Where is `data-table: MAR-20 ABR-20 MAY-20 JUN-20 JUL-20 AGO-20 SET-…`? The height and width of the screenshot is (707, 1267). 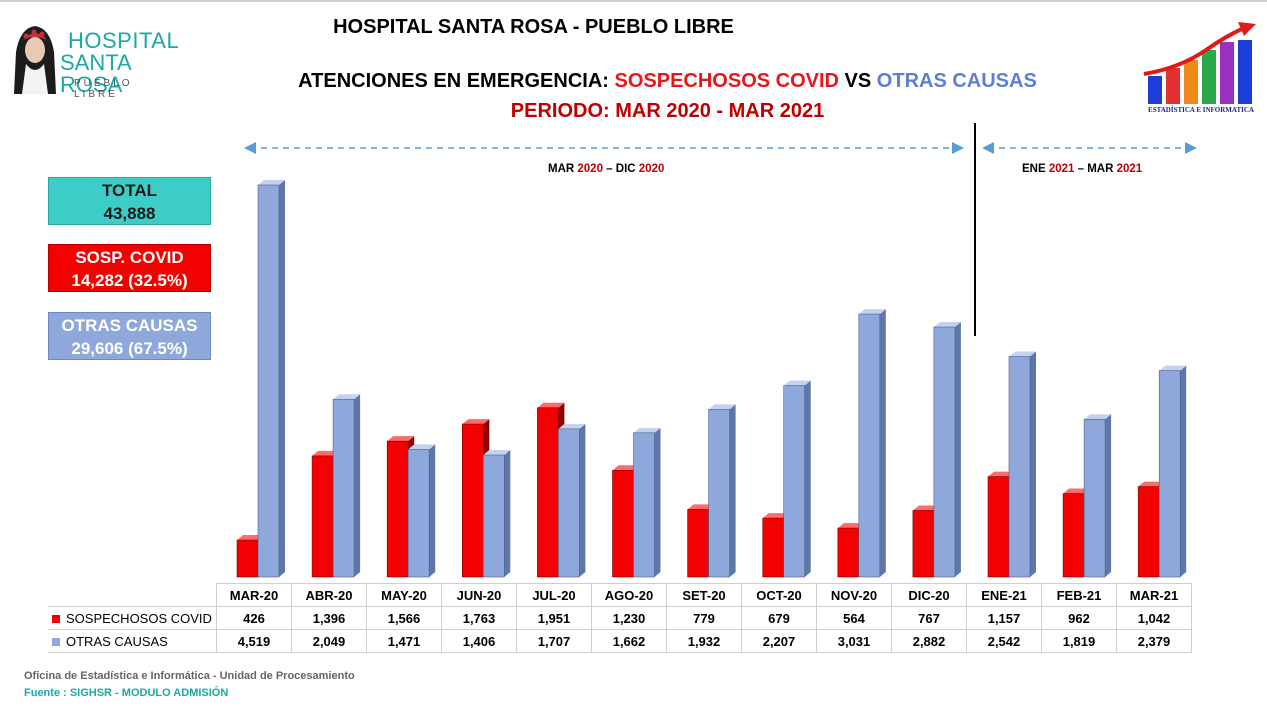
data-table: MAR-20 ABR-20 MAY-20 JUN-20 JUL-20 AGO-20 SET-… is located at coordinates (620, 618).